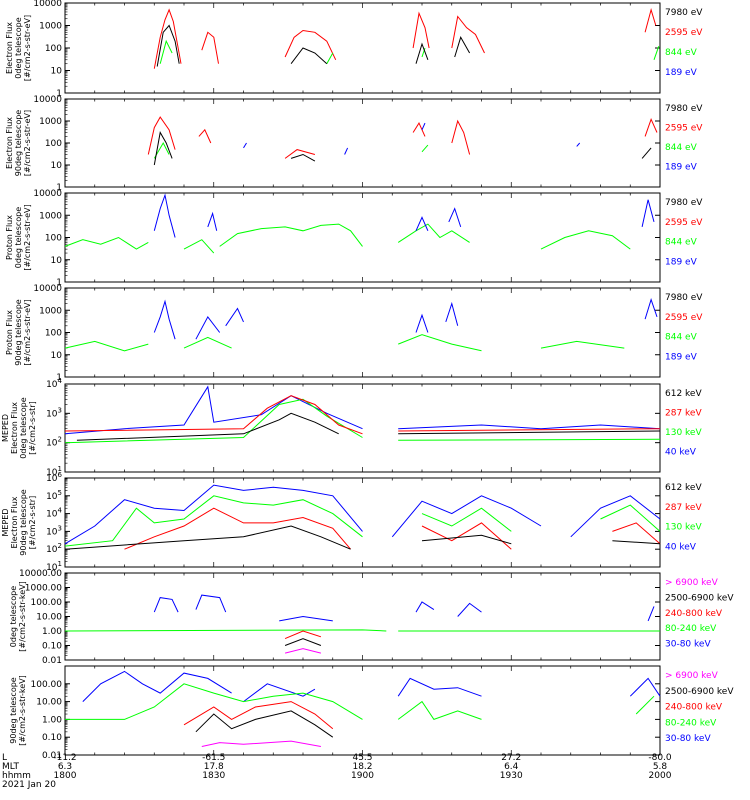 This screenshot has width=750, height=800. I want to click on y-tick-label: 1000.00, so click(43, 589).